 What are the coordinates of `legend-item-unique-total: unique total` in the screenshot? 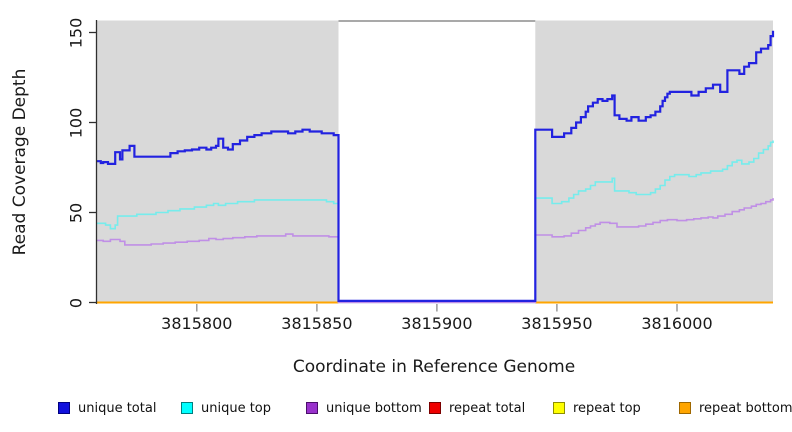 It's located at (107, 408).